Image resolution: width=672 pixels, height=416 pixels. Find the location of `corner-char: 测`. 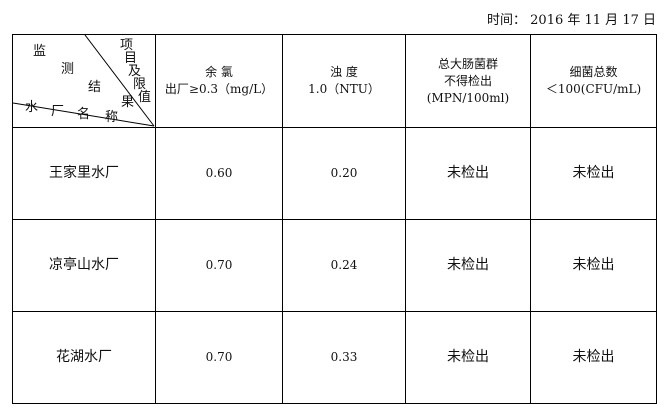

corner-char: 测 is located at coordinates (68, 69).